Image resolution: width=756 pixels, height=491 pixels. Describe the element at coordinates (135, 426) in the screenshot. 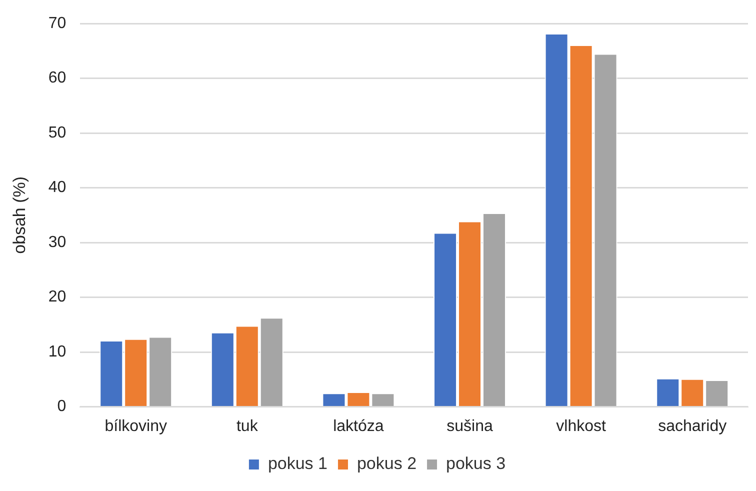

I see `x-tick-label: bílkoviny` at that location.